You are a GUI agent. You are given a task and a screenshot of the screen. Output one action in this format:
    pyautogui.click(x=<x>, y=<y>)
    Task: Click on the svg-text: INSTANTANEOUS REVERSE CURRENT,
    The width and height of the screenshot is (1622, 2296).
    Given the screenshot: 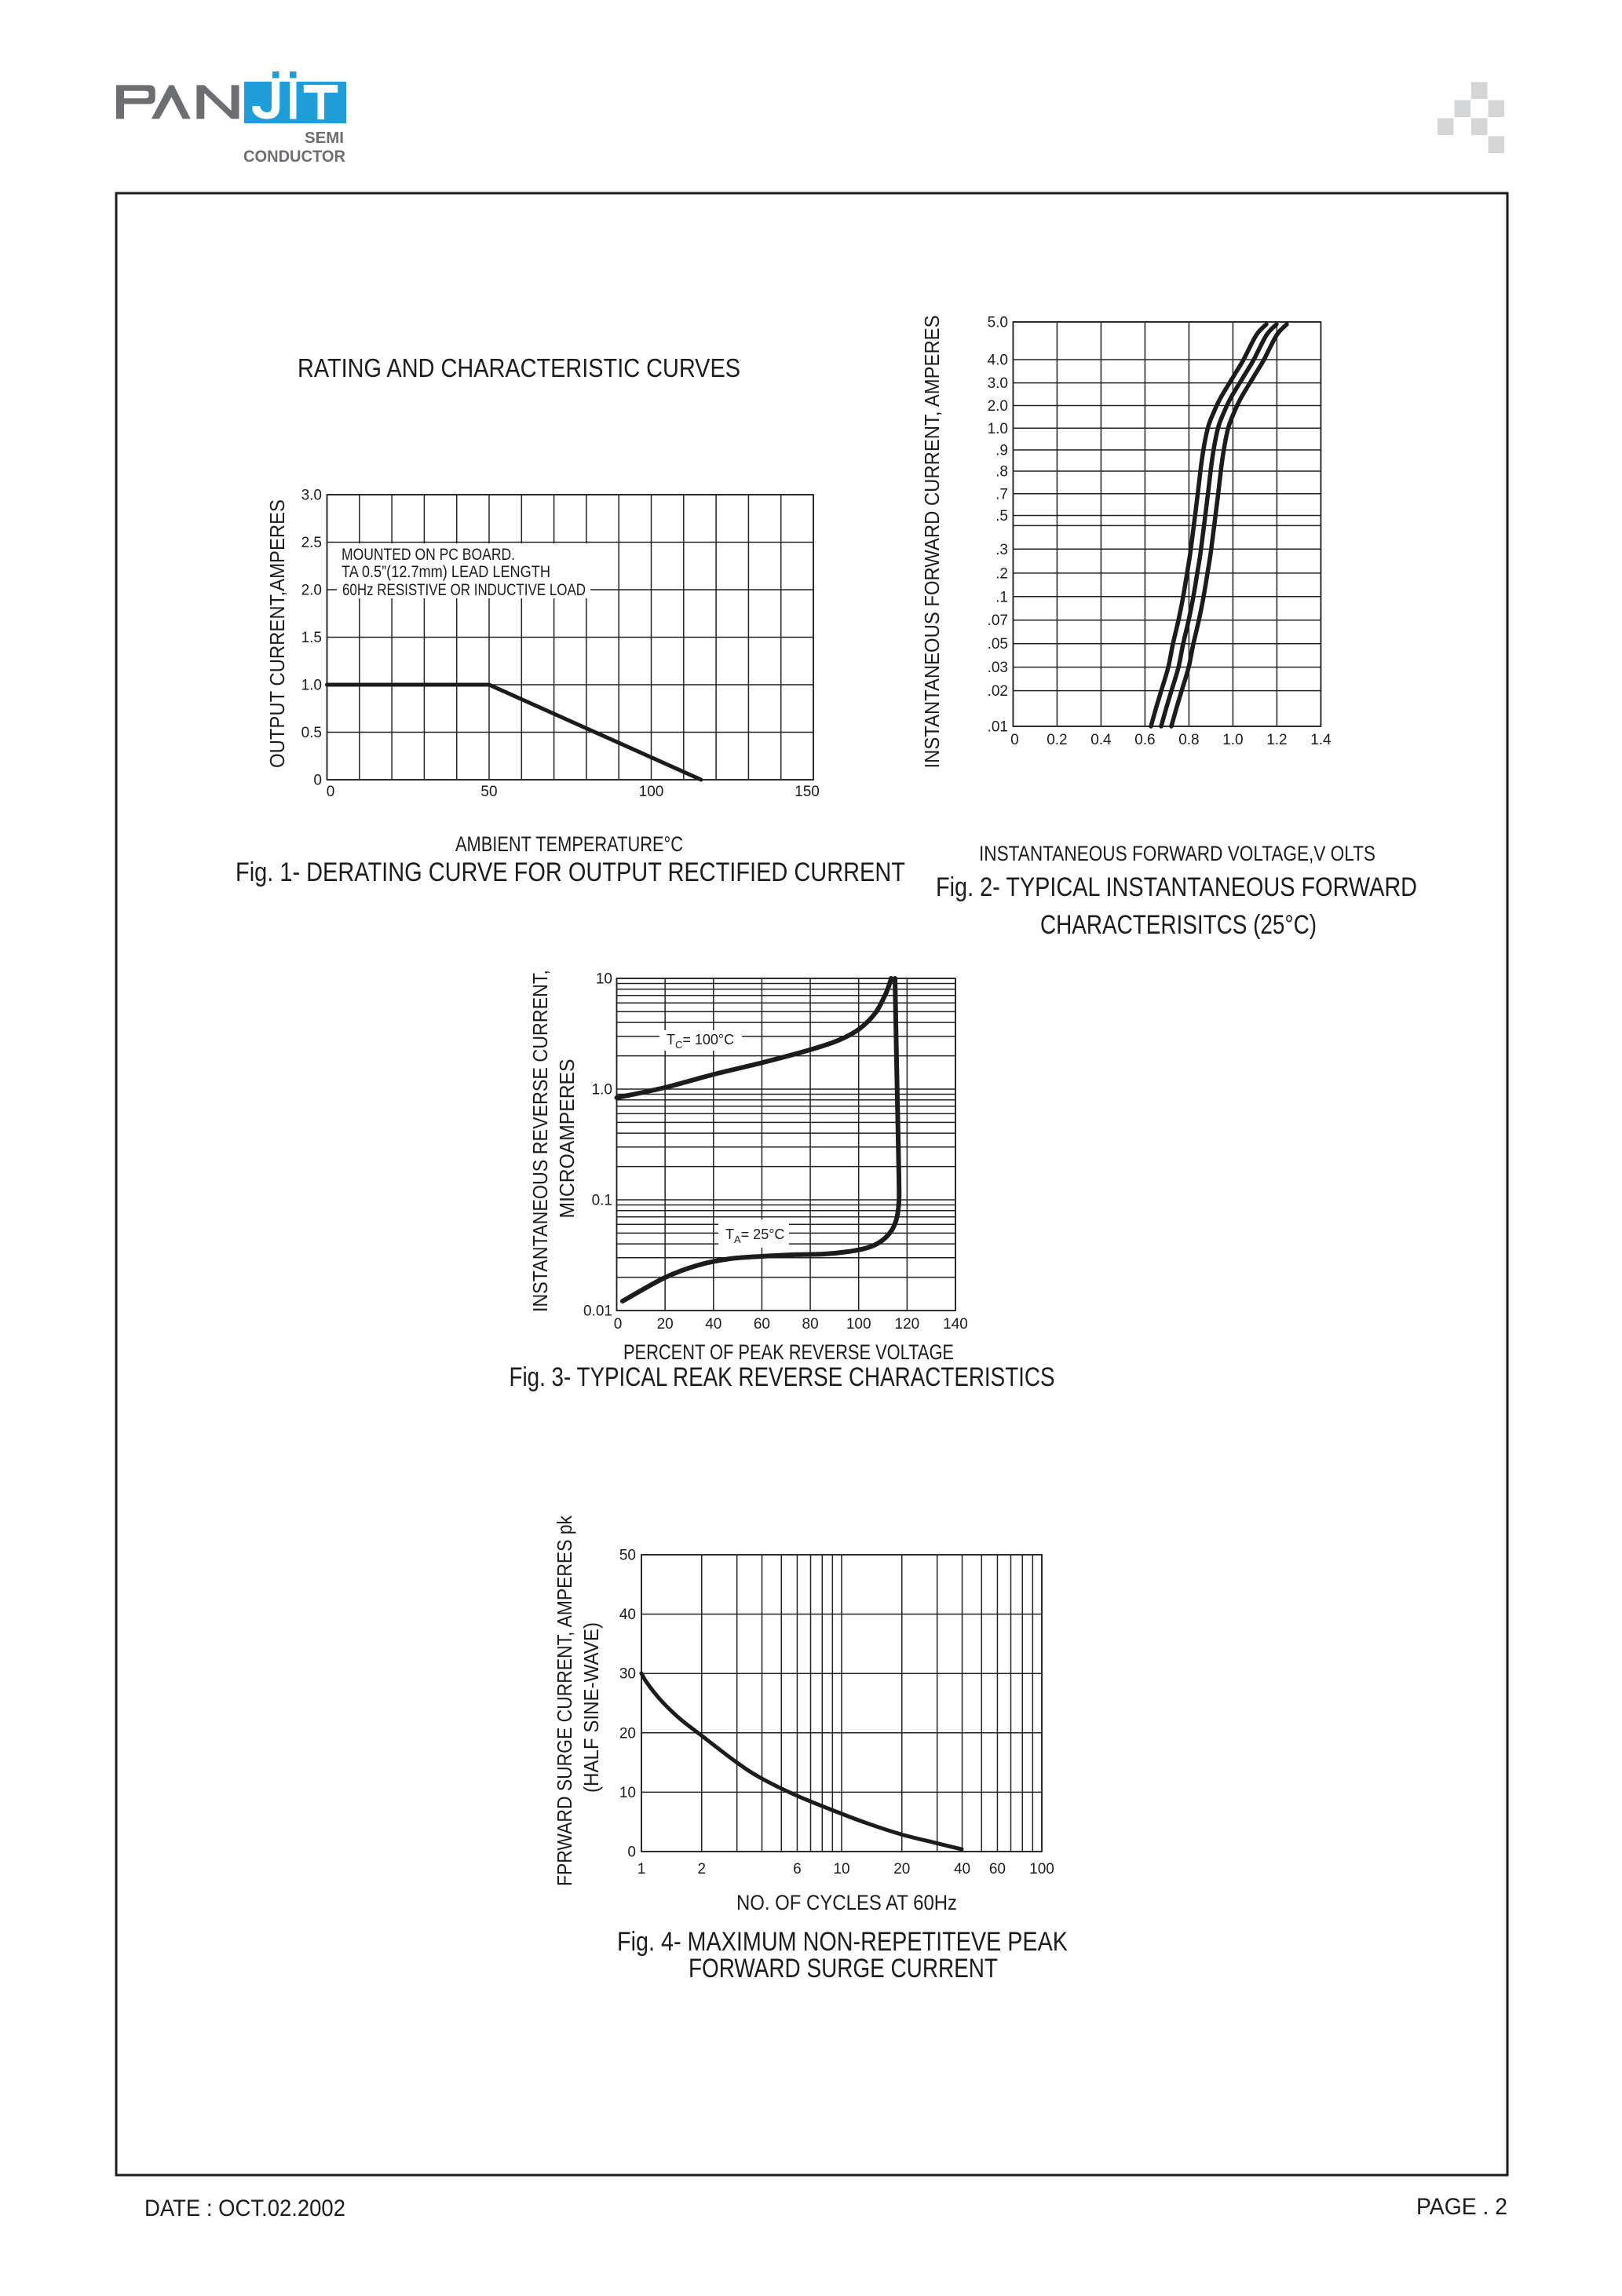 What is the action you would take?
    pyautogui.click(x=540, y=1141)
    